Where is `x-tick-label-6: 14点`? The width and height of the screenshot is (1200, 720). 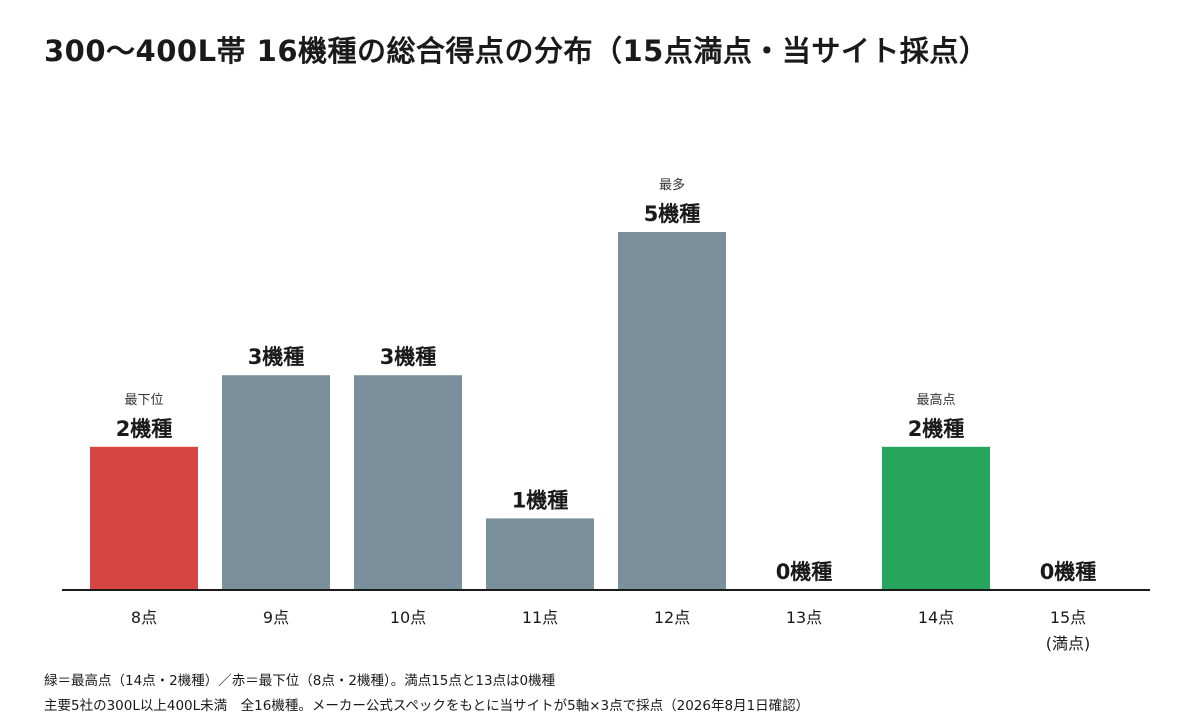 x-tick-label-6: 14点 is located at coordinates (936, 617).